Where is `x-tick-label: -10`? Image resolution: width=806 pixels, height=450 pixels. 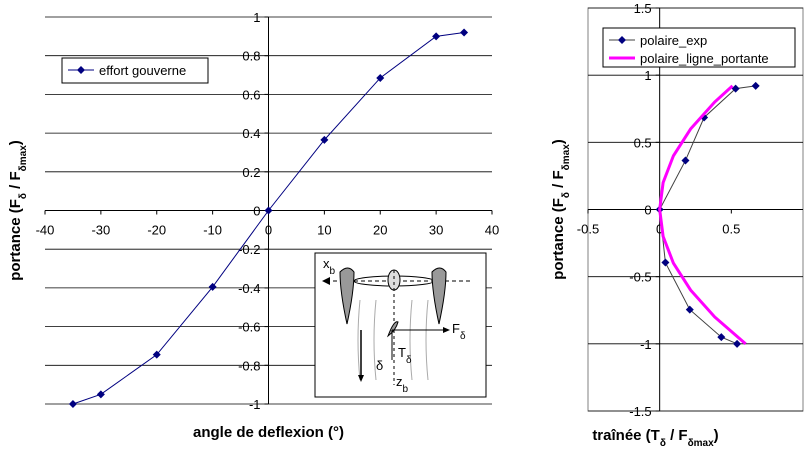 x-tick-label: -10 is located at coordinates (212, 230).